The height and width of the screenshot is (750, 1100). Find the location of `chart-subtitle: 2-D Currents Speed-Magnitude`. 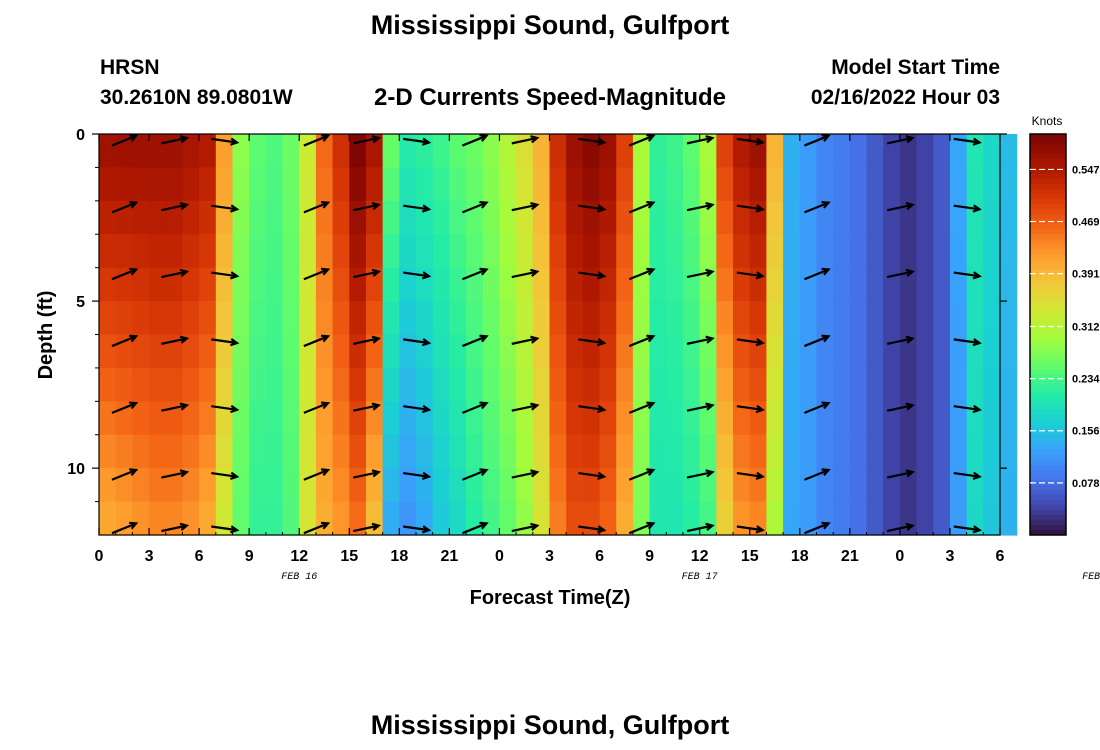

chart-subtitle: 2-D Currents Speed-Magnitude is located at coordinates (550, 97).